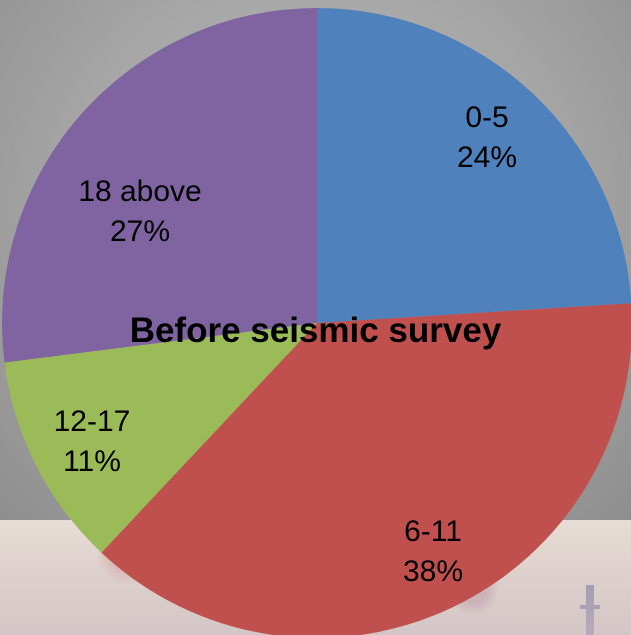  I want to click on slice-percent-label: 24%, so click(487, 157).